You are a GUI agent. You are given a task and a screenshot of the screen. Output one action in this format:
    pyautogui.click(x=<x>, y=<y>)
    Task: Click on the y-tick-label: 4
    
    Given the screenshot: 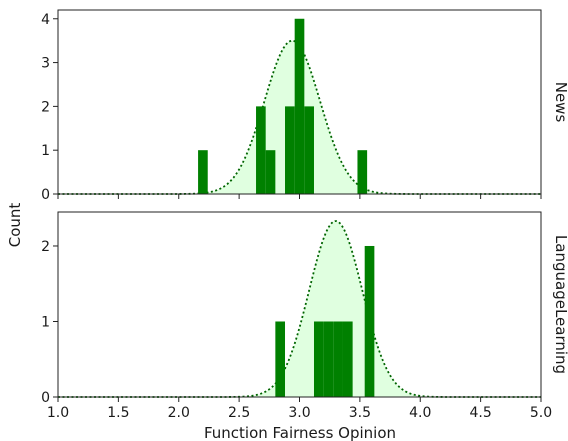 What is the action you would take?
    pyautogui.click(x=45, y=20)
    